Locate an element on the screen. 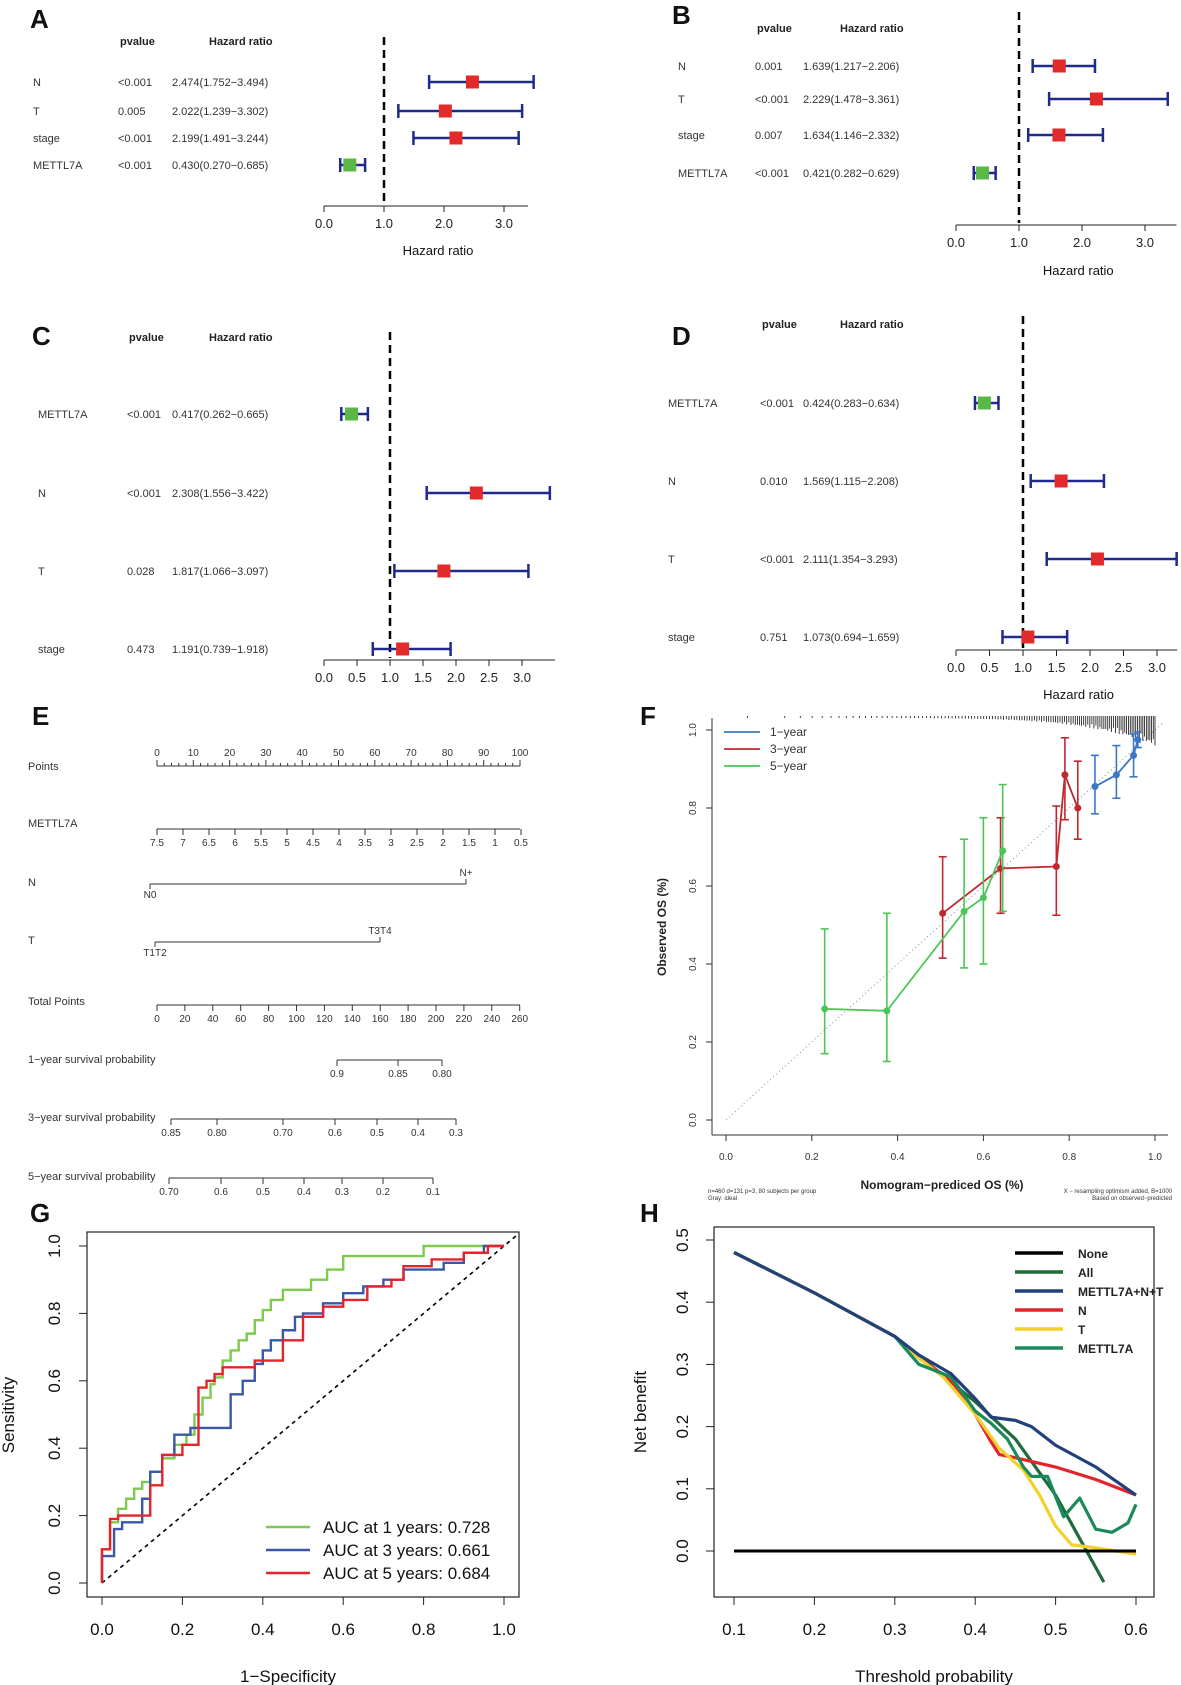 The width and height of the screenshot is (1181, 1685). roc-x-tick-label: 1.0 is located at coordinates (504, 1629).